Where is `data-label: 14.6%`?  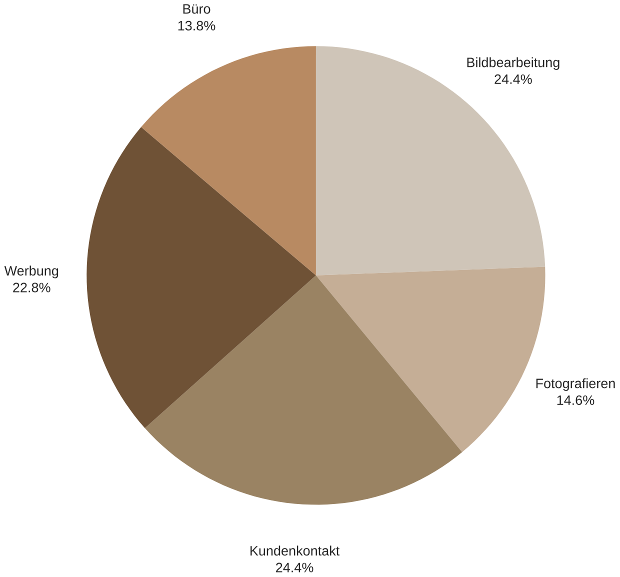 data-label: 14.6% is located at coordinates (575, 401).